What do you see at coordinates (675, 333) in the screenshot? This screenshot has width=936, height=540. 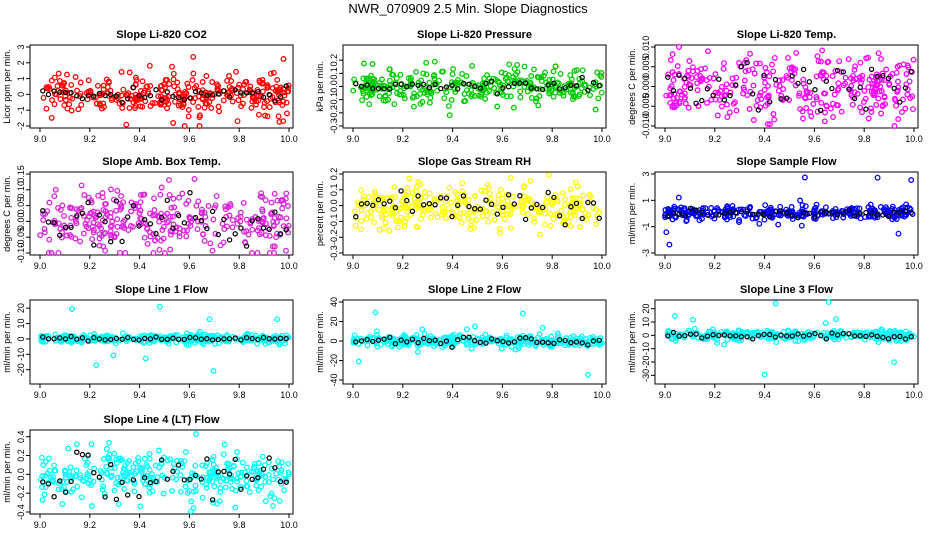 I see `panel-9-point` at bounding box center [675, 333].